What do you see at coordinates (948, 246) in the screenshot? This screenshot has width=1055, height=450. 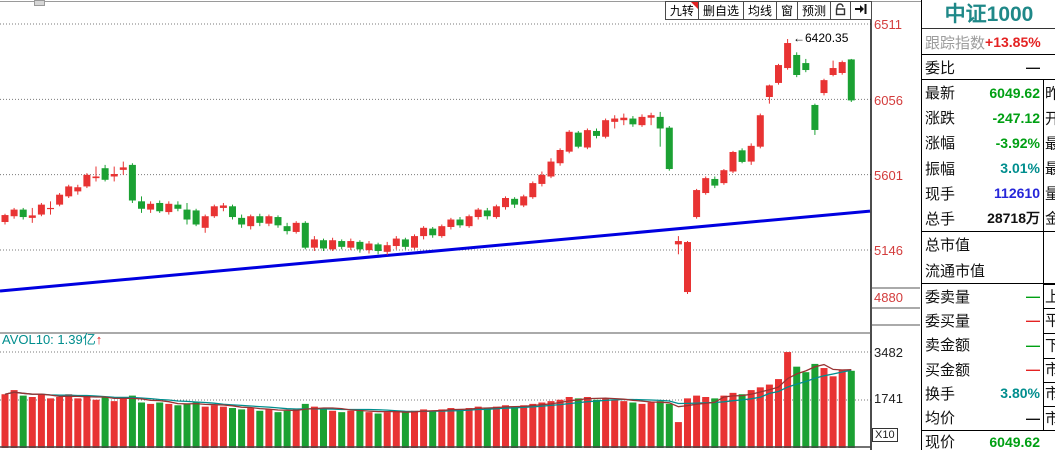 I see `panel-row-label: 总市值` at bounding box center [948, 246].